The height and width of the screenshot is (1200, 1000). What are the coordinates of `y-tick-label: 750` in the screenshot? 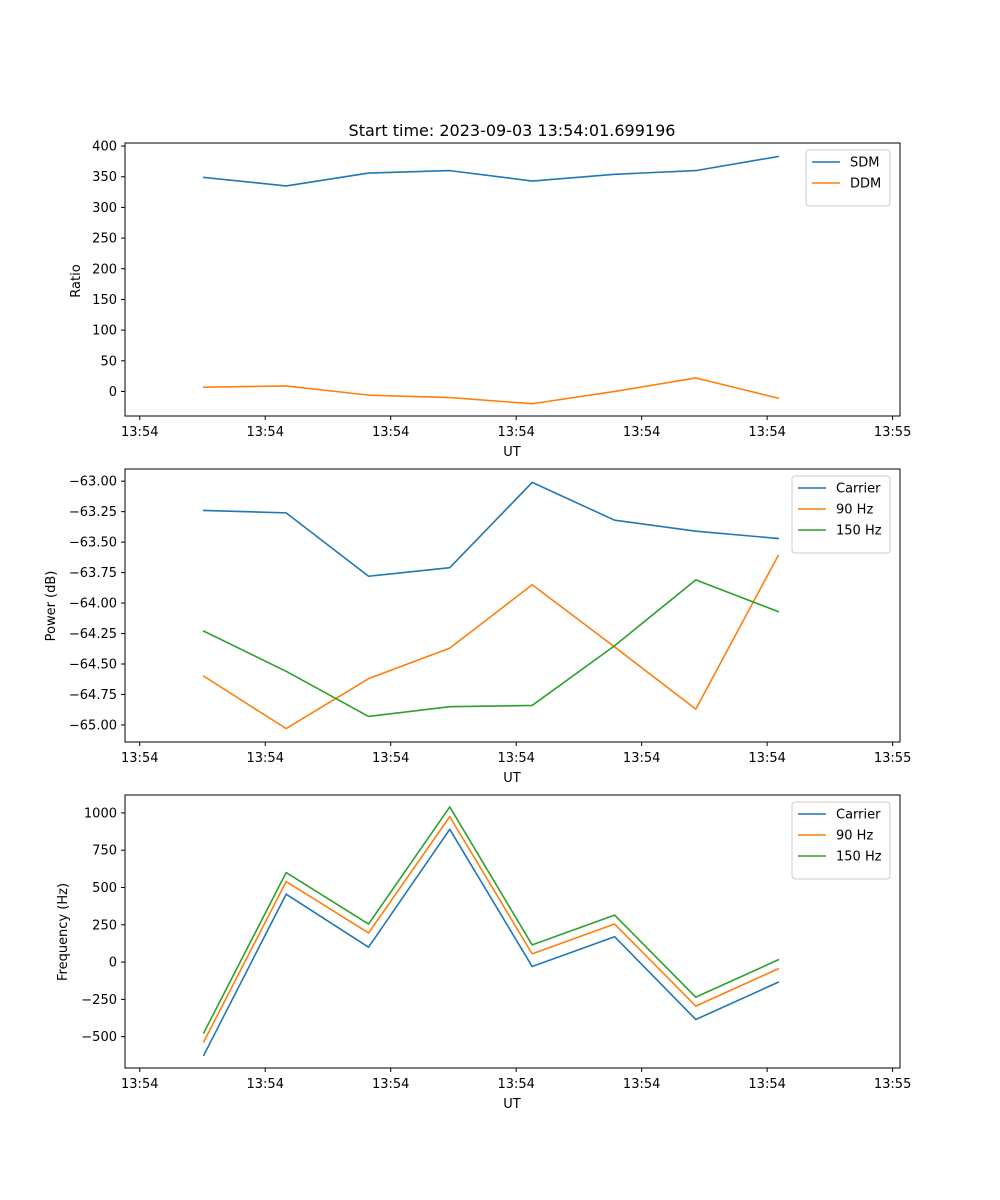 It's located at (104, 851).